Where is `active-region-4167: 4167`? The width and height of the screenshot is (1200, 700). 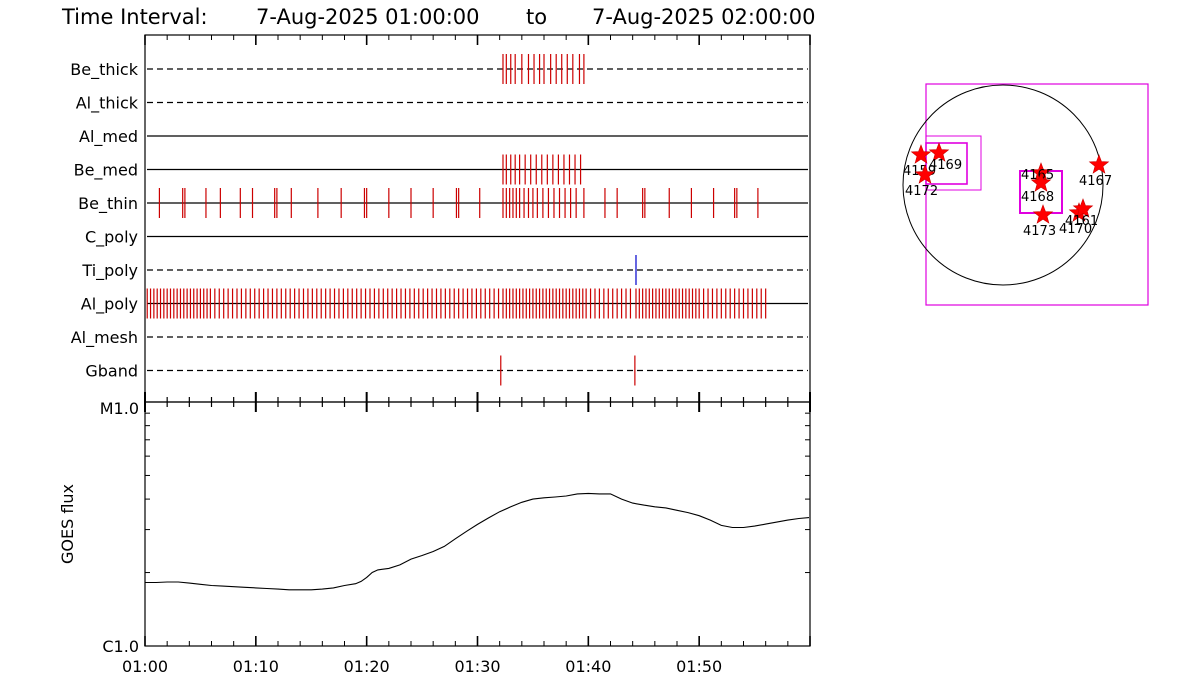 active-region-4167: 4167 is located at coordinates (1095, 171).